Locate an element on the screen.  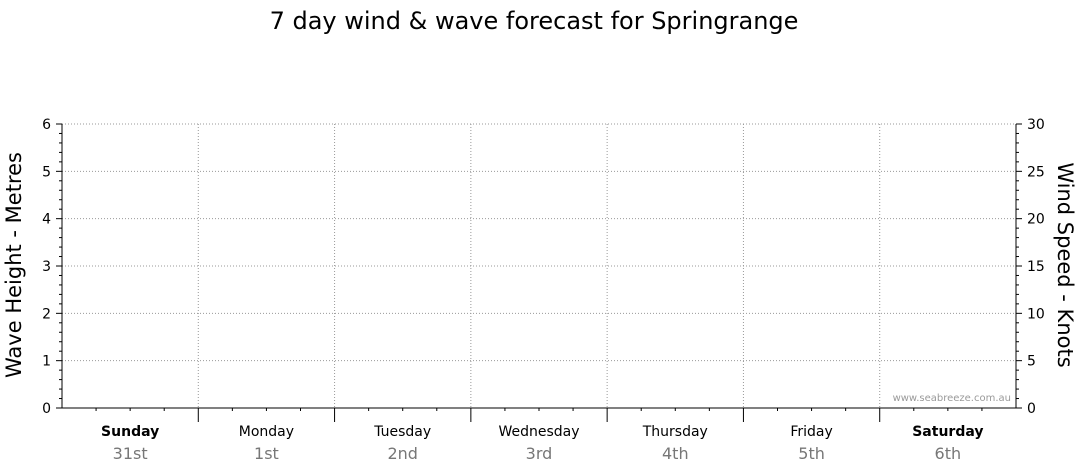
right-tick-label: 25 is located at coordinates (1036, 172).